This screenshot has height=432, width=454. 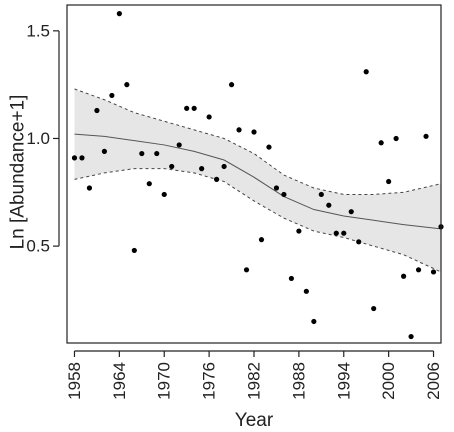 I want to click on x-tick-label: 2000, so click(x=388, y=381).